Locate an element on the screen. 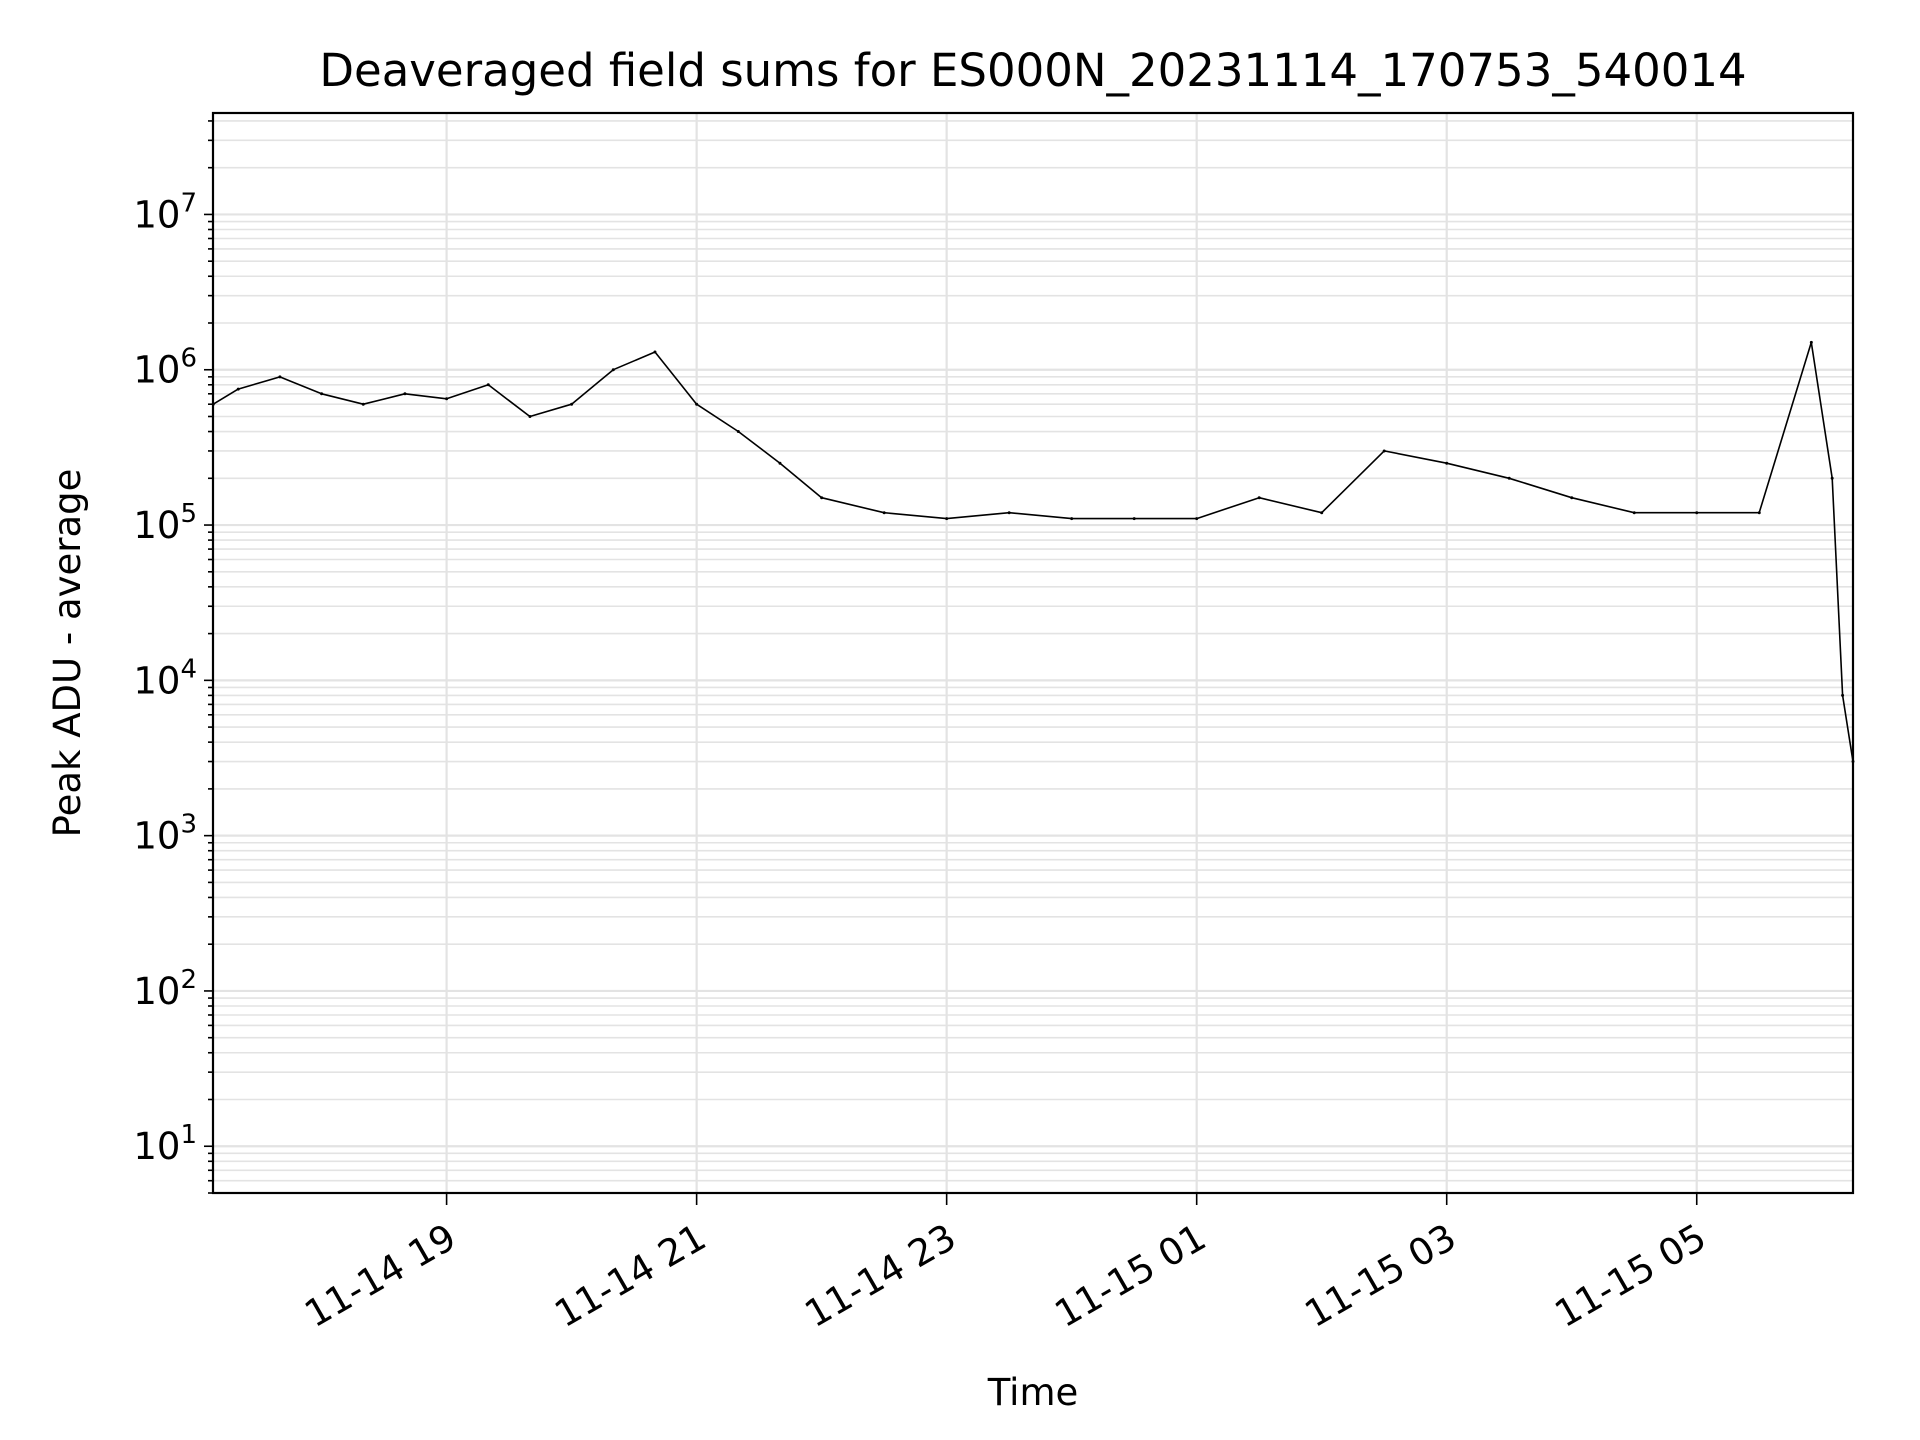  y-tick-label: 107 is located at coordinates (165, 212).